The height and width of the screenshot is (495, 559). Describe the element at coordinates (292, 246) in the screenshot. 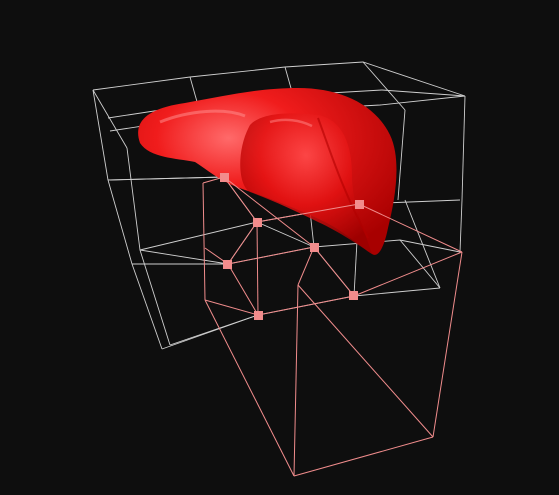

I see `lattice-handles` at that location.